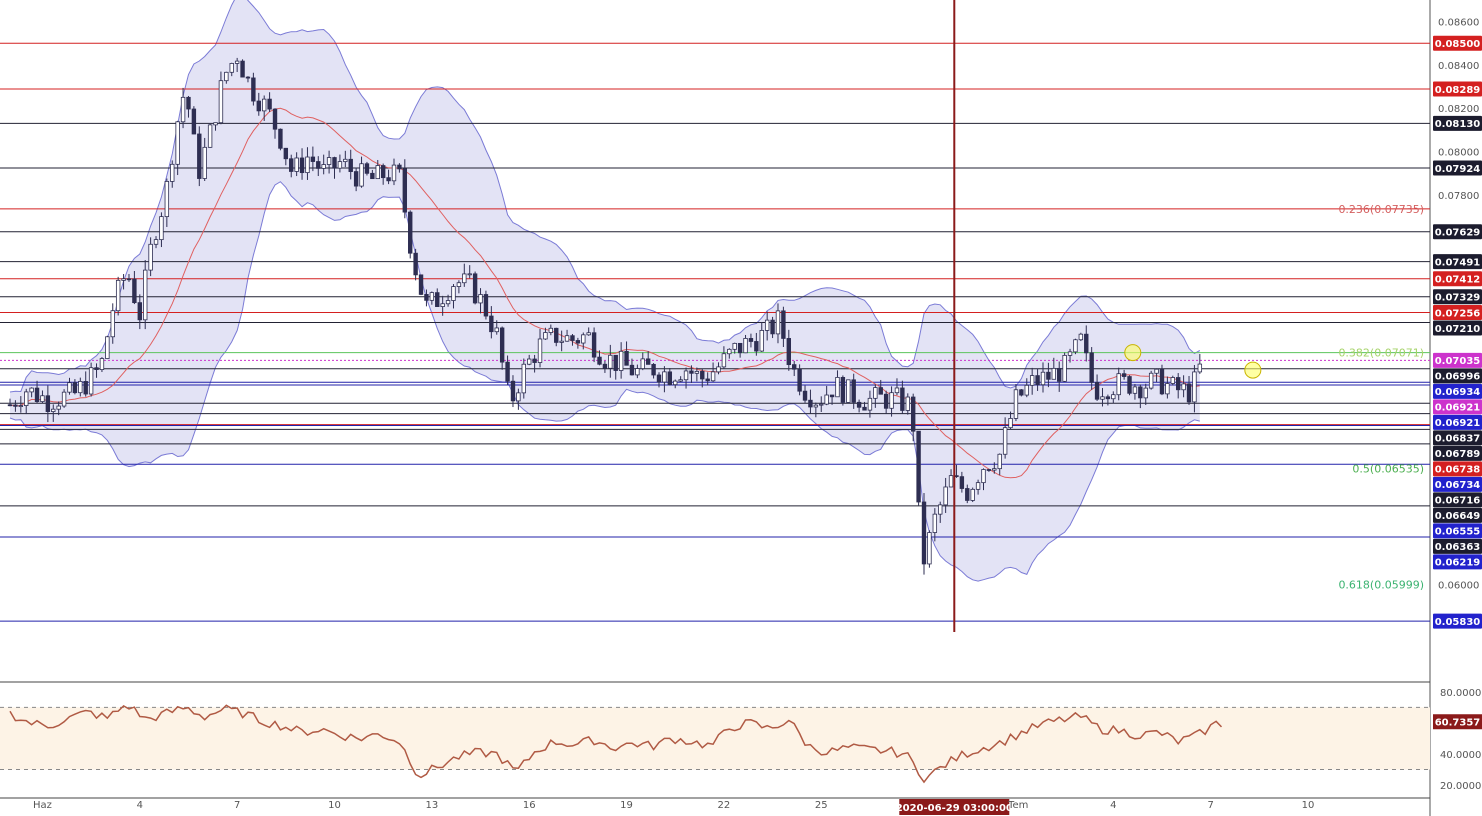 The height and width of the screenshot is (816, 1482). I want to click on price-label-text: 0.07924, so click(1458, 169).